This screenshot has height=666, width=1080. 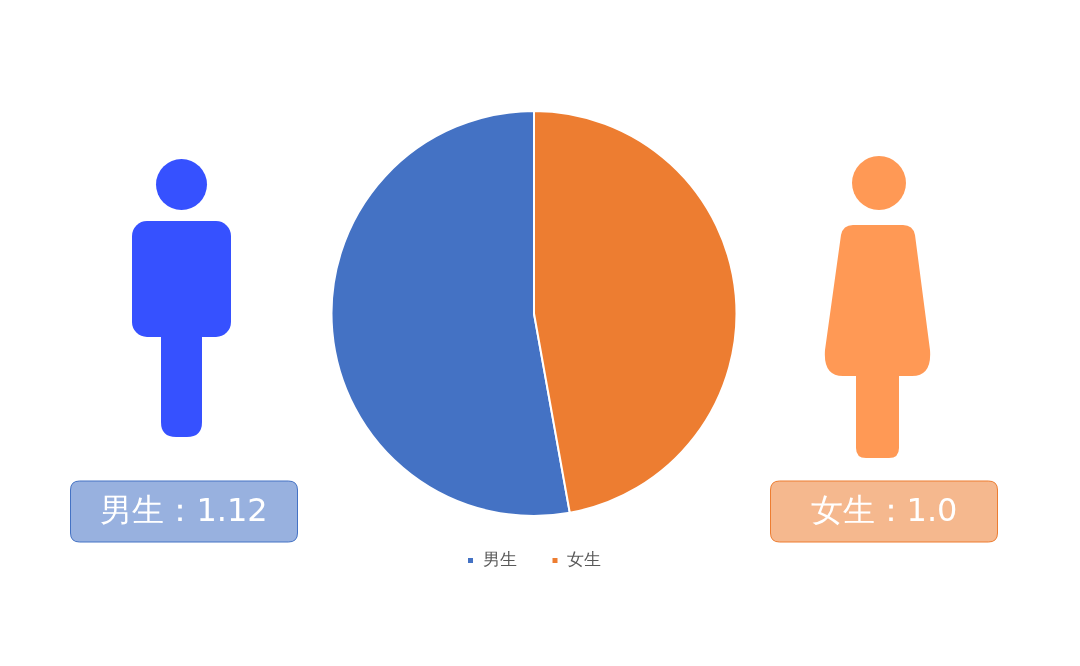 What do you see at coordinates (184, 509) in the screenshot?
I see `data-label: 男生：1.12` at bounding box center [184, 509].